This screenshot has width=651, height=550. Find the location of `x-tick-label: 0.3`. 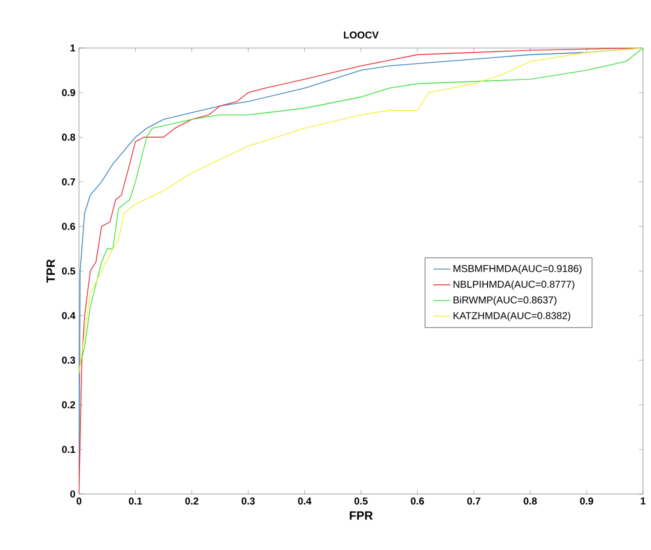

x-tick-label: 0.3 is located at coordinates (248, 501).